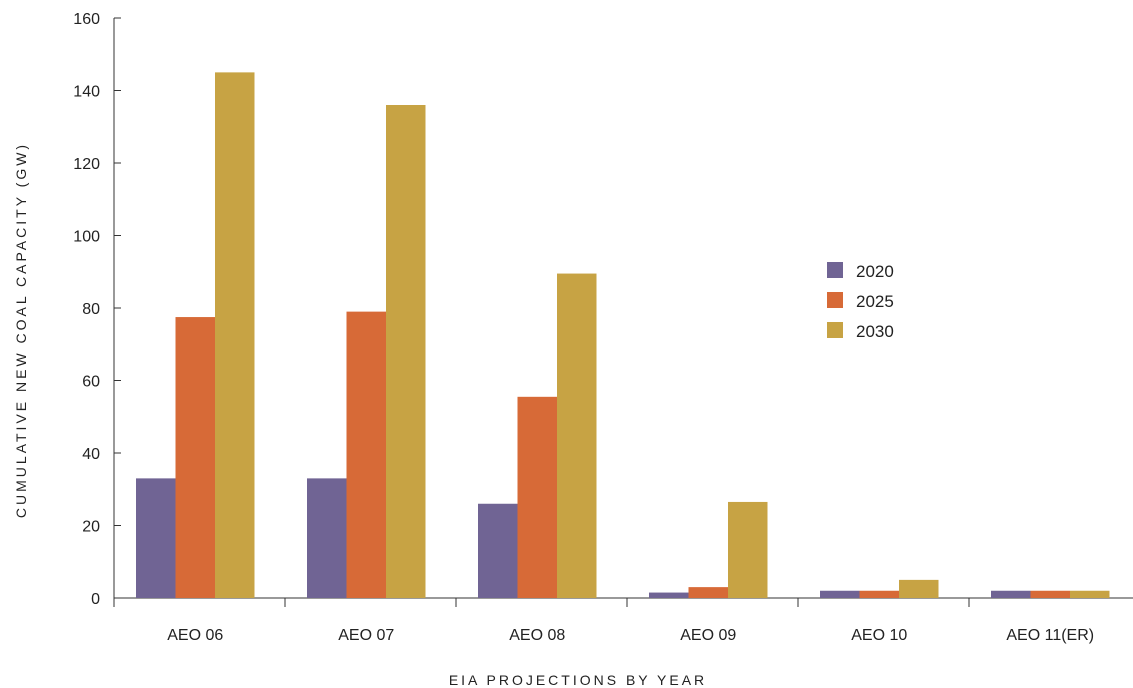 Image resolution: width=1133 pixels, height=688 pixels. What do you see at coordinates (875, 301) in the screenshot?
I see `legend-label: 2025` at bounding box center [875, 301].